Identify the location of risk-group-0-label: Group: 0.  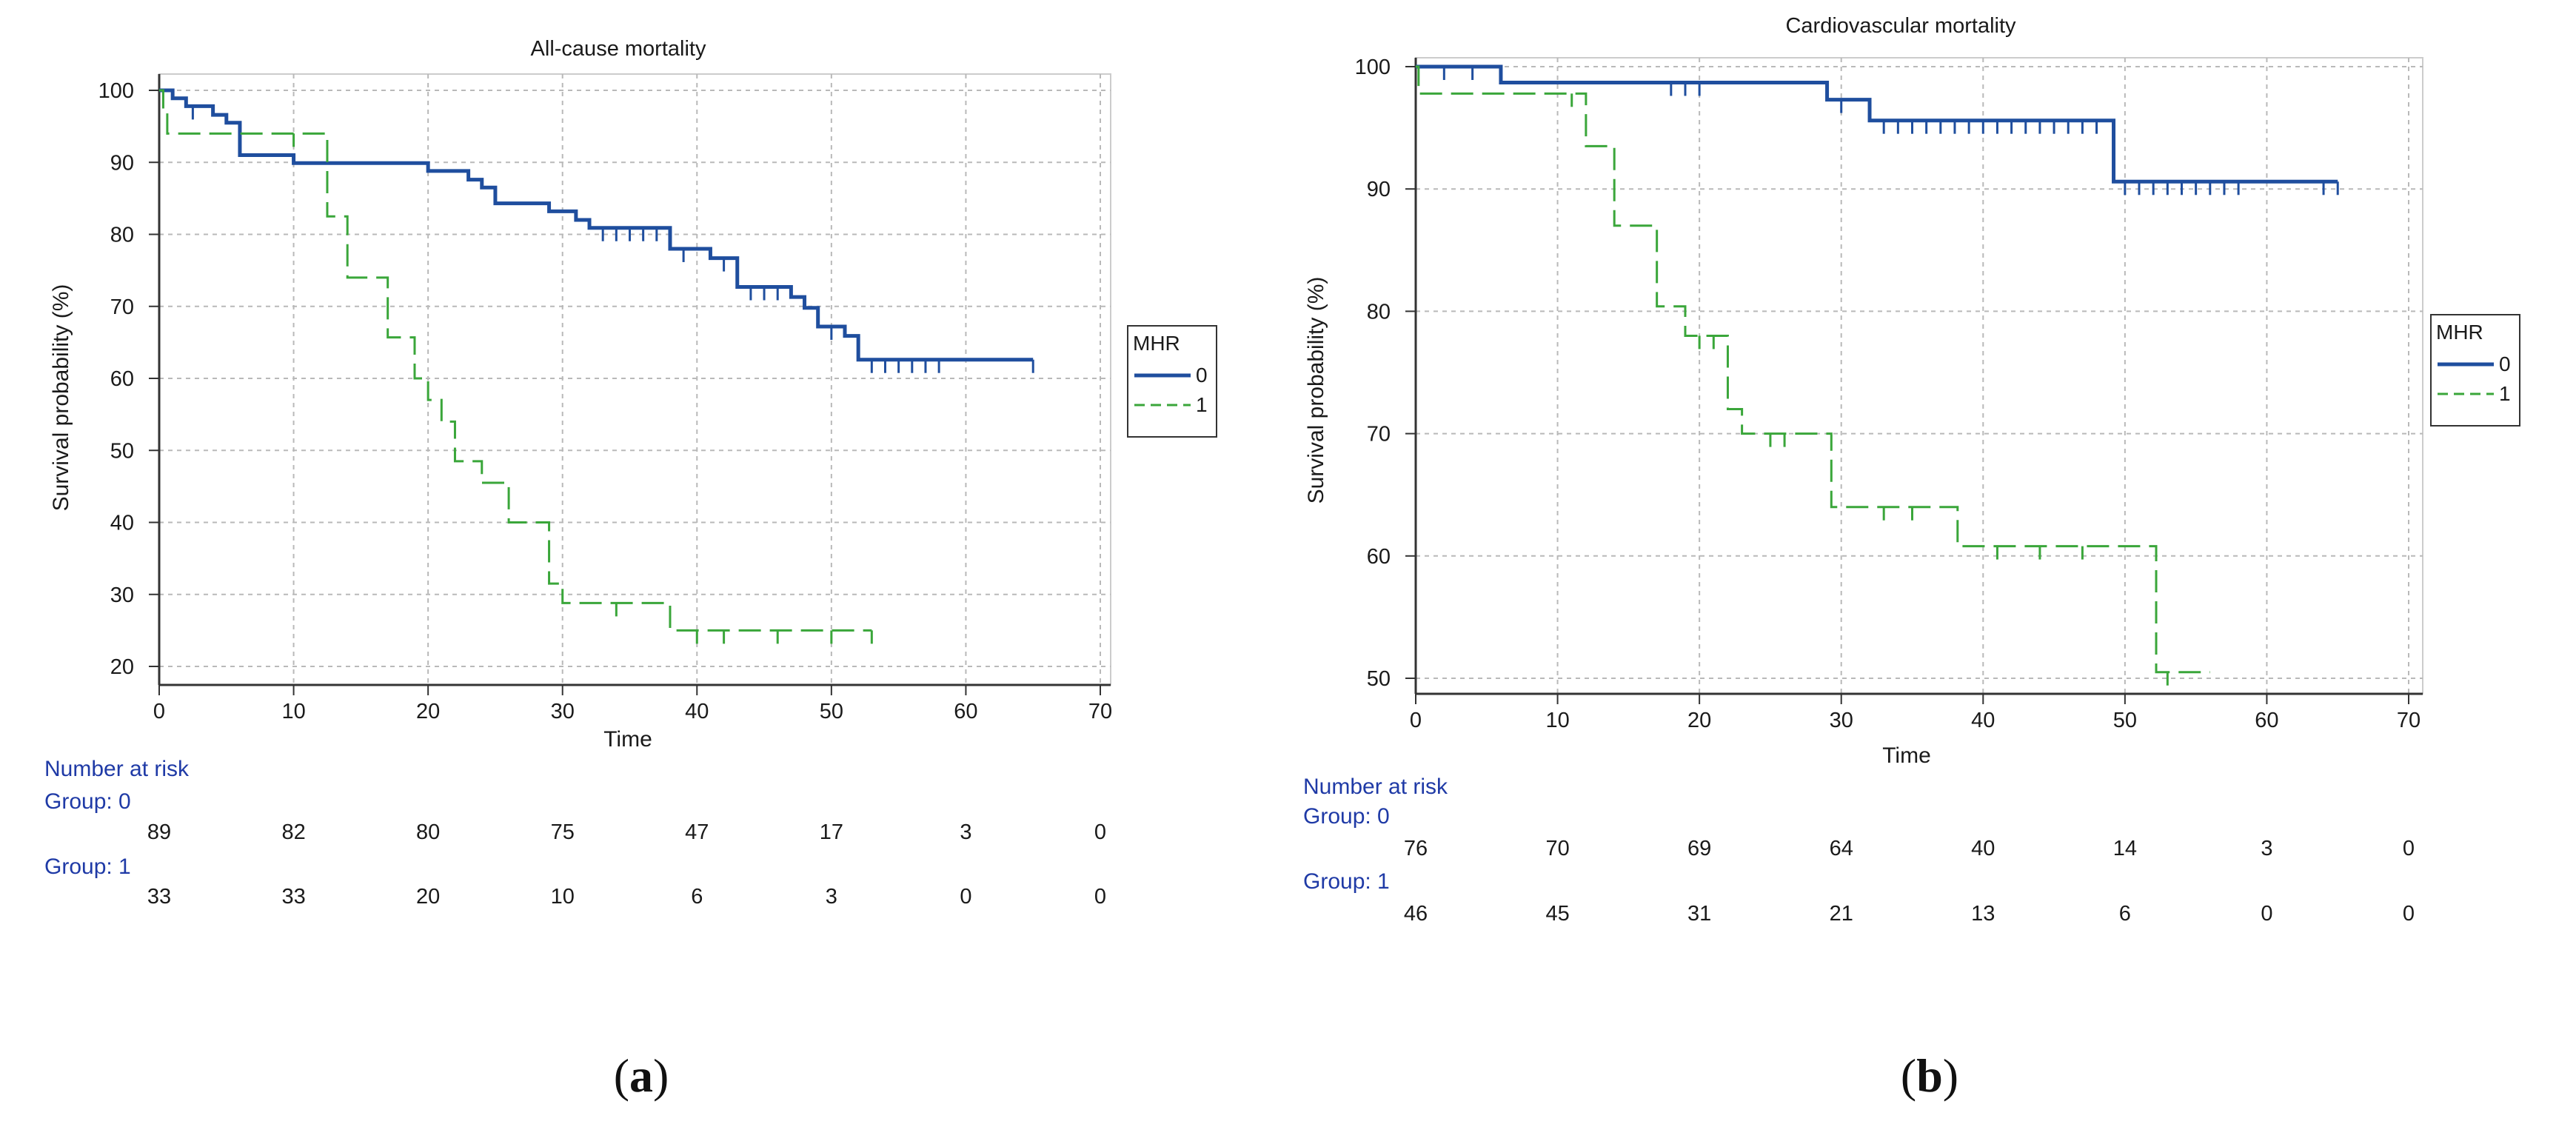
(87, 801).